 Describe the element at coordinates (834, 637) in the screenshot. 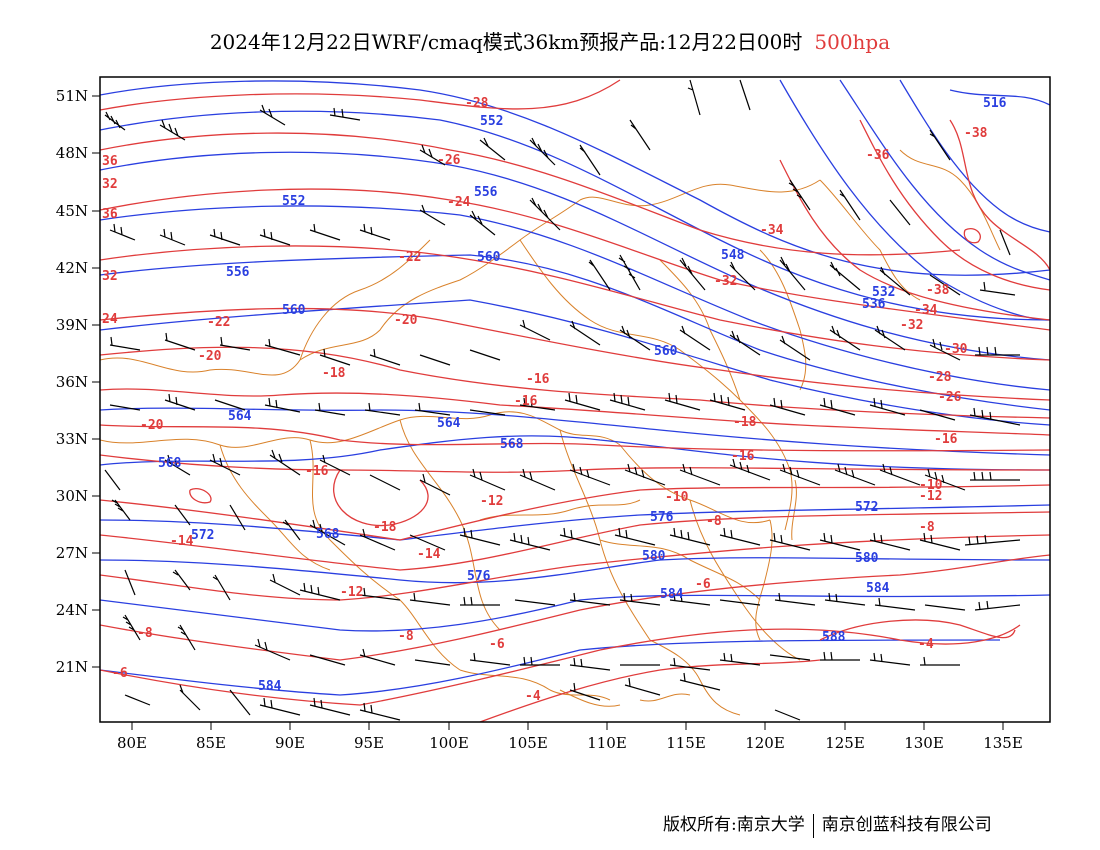

I see `height-label: 588` at that location.